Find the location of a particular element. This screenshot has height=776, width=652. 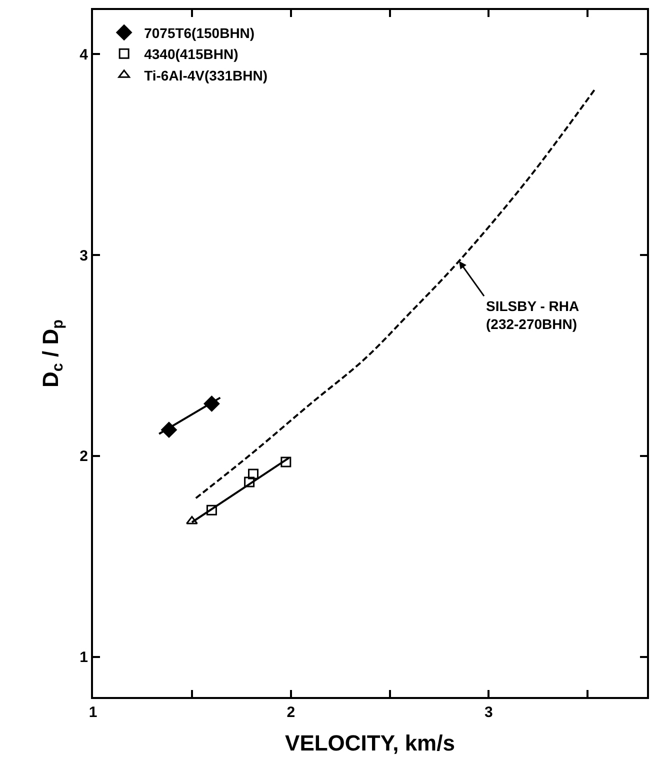

legend-label: Ti-6Al-4V(331BHN) is located at coordinates (206, 75).